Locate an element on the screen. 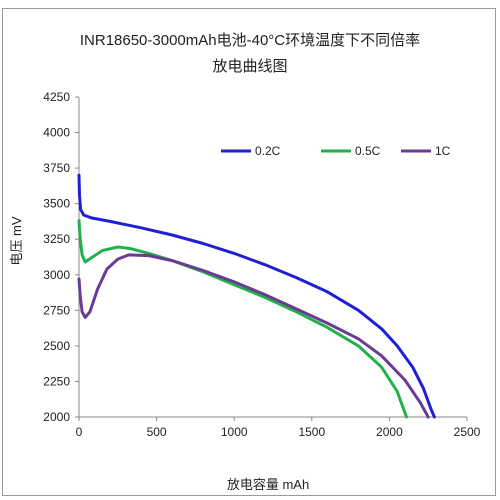 The height and width of the screenshot is (500, 500). x-tick-label: 2000 is located at coordinates (389, 432).